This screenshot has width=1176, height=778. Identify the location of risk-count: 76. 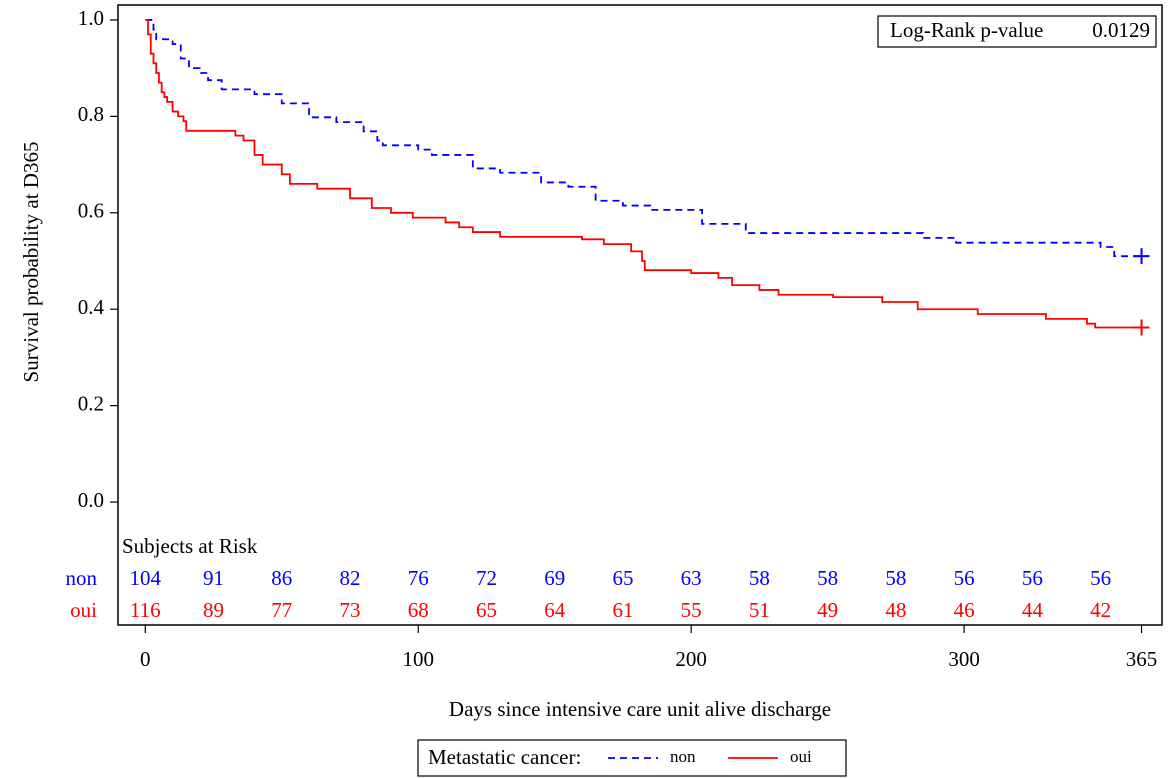
(418, 578).